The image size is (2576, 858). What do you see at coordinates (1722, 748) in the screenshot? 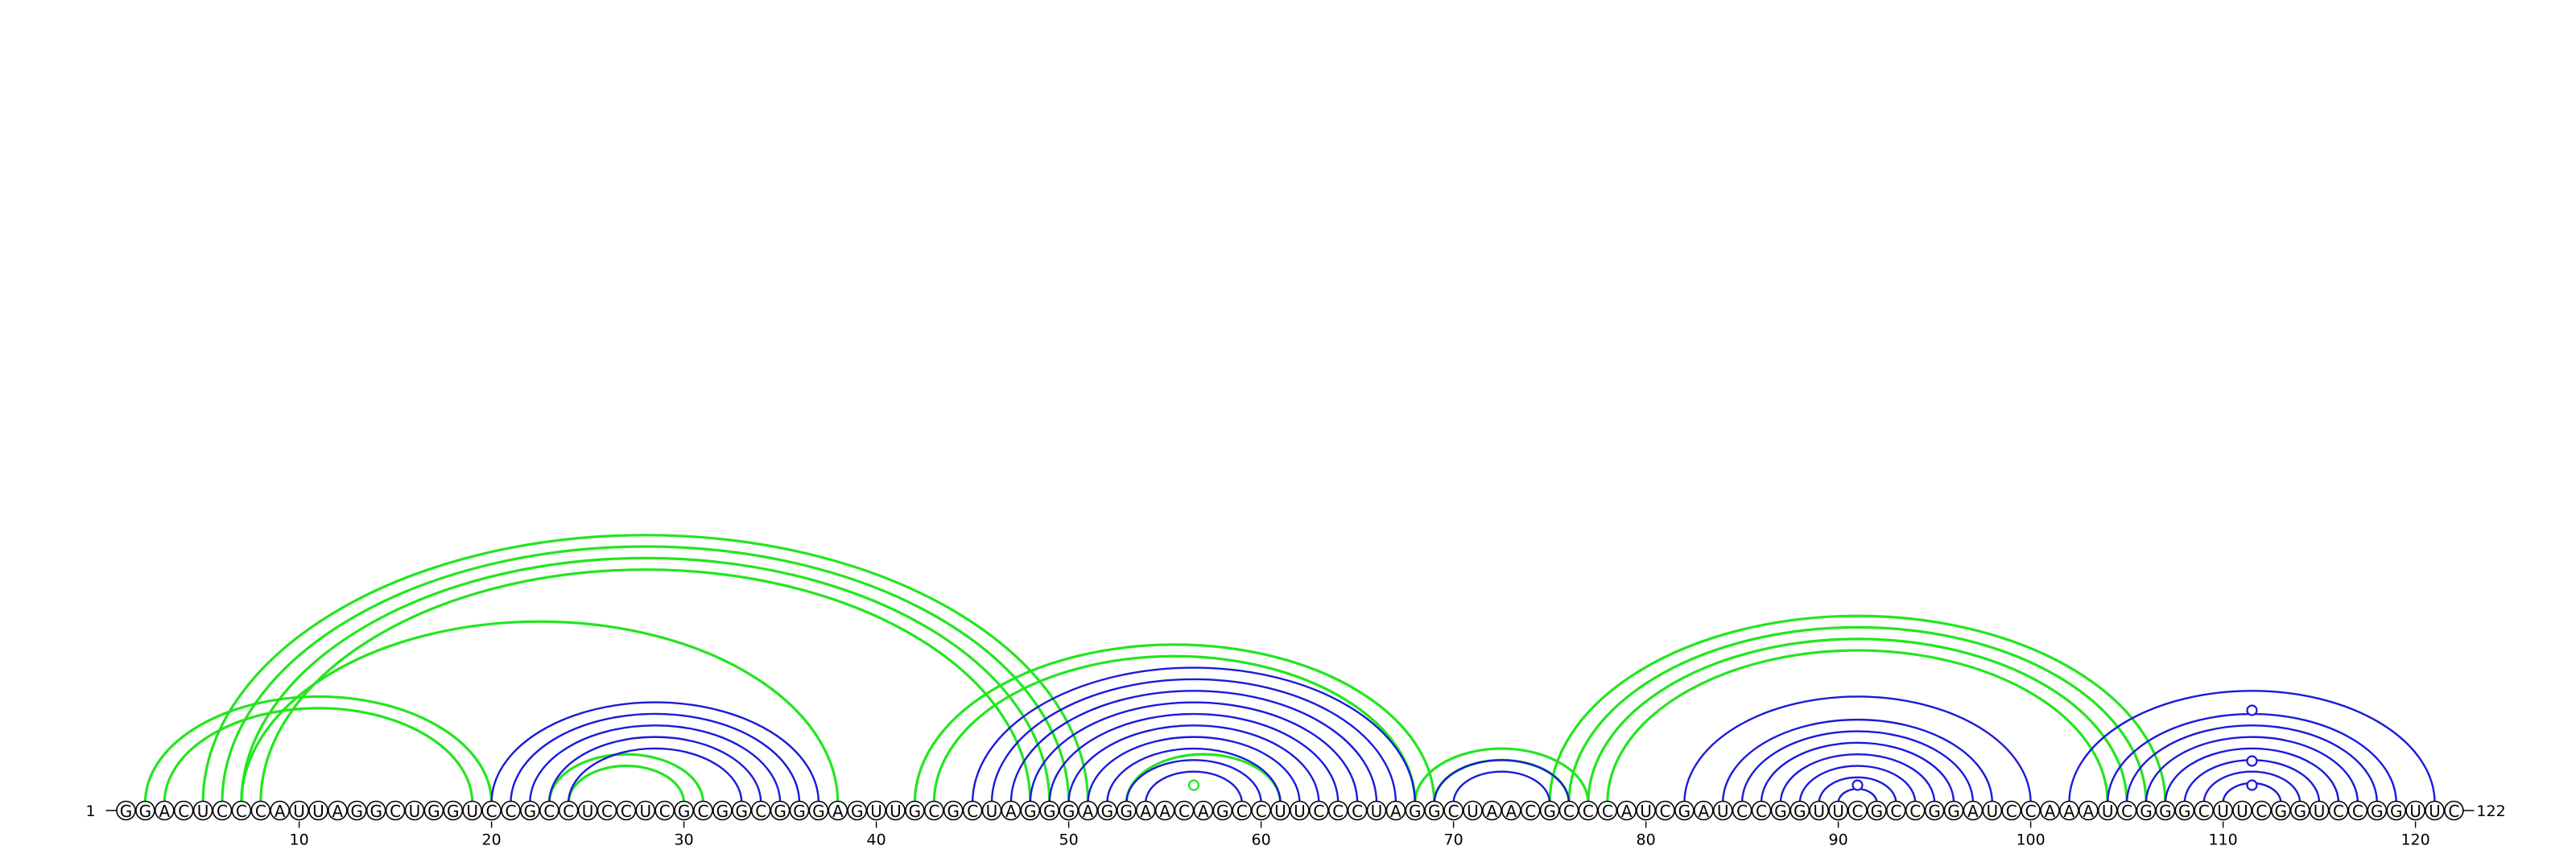
I see `arc-markers` at bounding box center [1722, 748].